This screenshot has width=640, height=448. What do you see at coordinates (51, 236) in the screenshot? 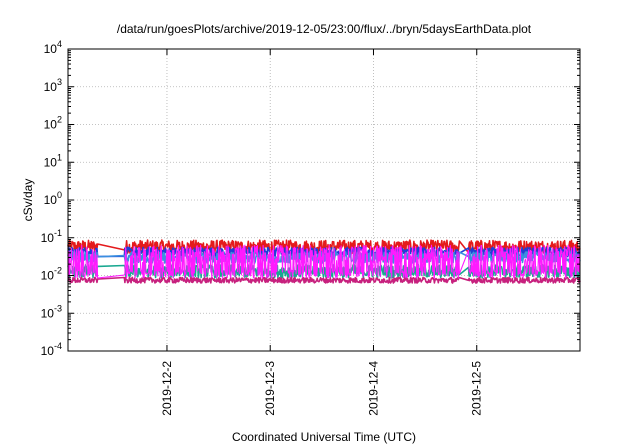
I see `y-tick-label: 10⁻¹` at bounding box center [51, 236].